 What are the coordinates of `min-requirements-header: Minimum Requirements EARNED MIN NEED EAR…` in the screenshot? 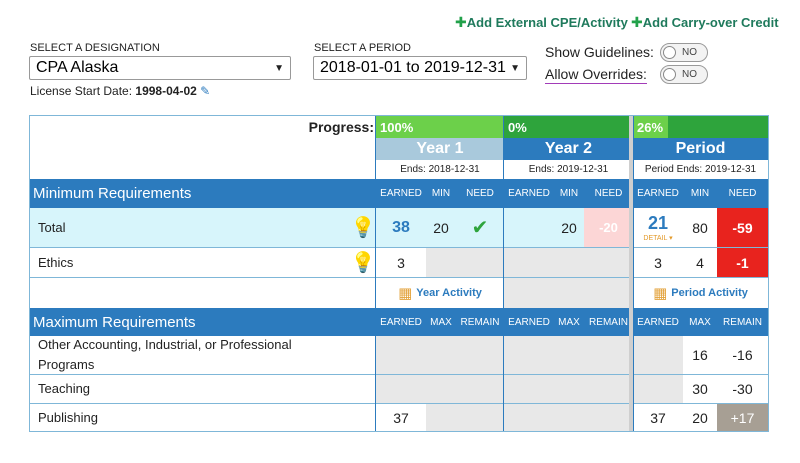 It's located at (399, 193).